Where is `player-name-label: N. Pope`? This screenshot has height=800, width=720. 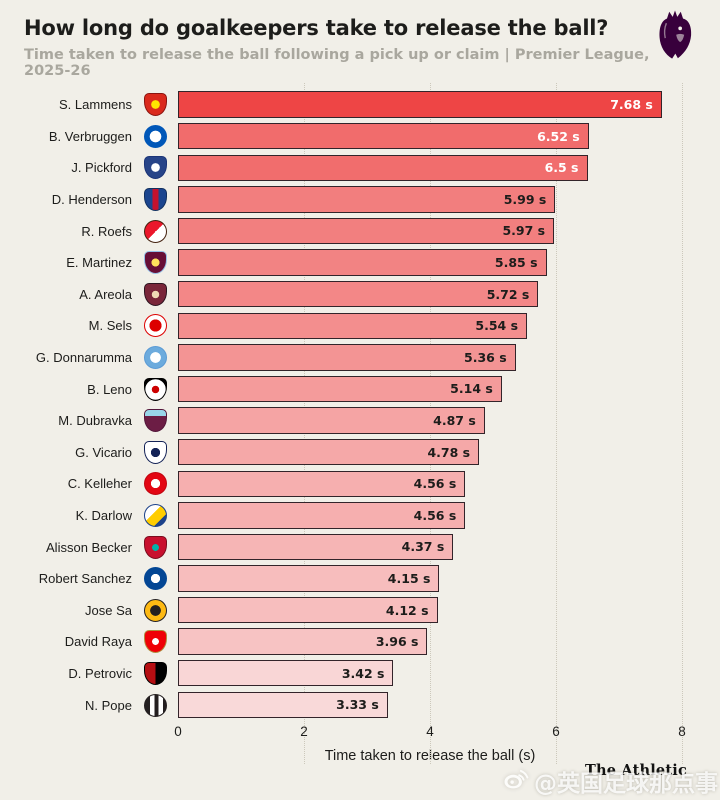 player-name-label: N. Pope is located at coordinates (108, 705).